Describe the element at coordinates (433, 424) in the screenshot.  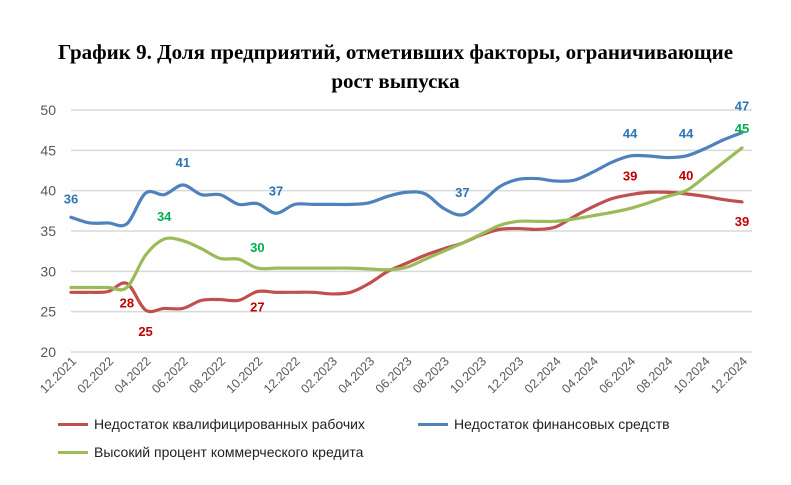
I see `legend-swatch-blue` at that location.